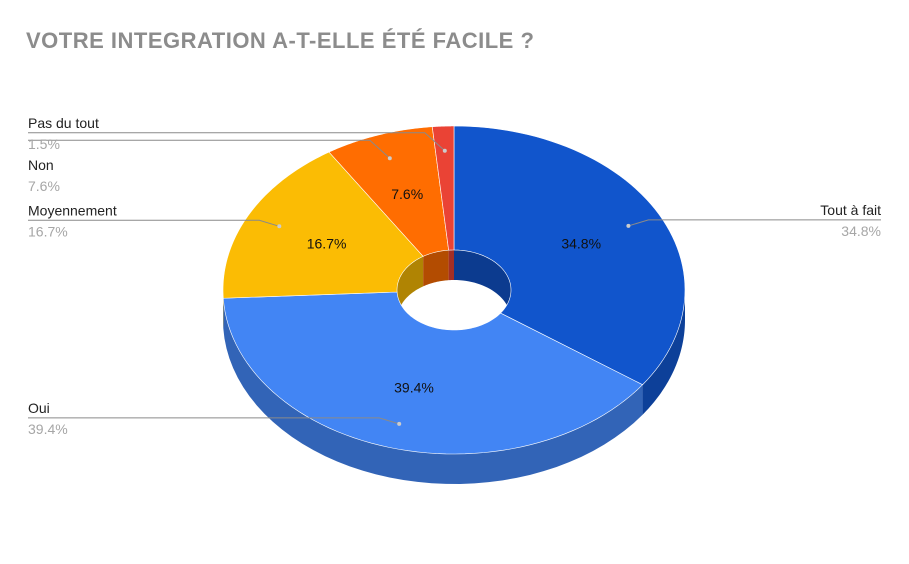 The height and width of the screenshot is (564, 909). Describe the element at coordinates (663, 352) in the screenshot. I see `side-tout-a-fait` at that location.